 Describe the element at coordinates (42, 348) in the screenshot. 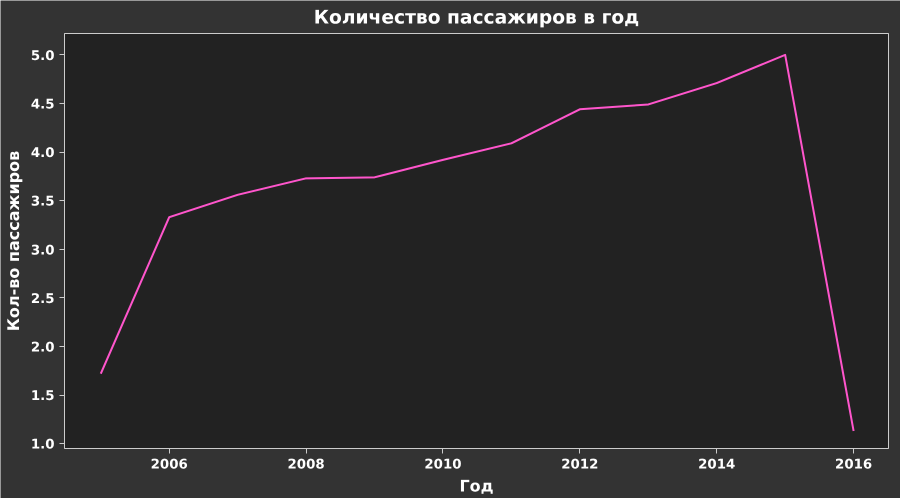

I see `y-tick-label: 2.0` at that location.